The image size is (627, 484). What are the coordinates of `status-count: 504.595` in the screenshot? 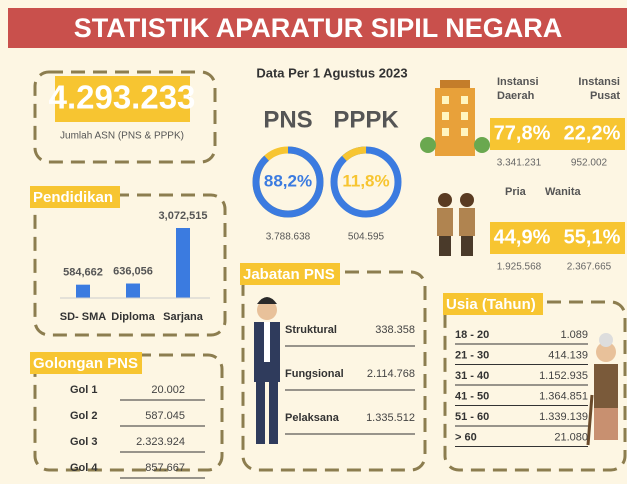 It's located at (366, 237).